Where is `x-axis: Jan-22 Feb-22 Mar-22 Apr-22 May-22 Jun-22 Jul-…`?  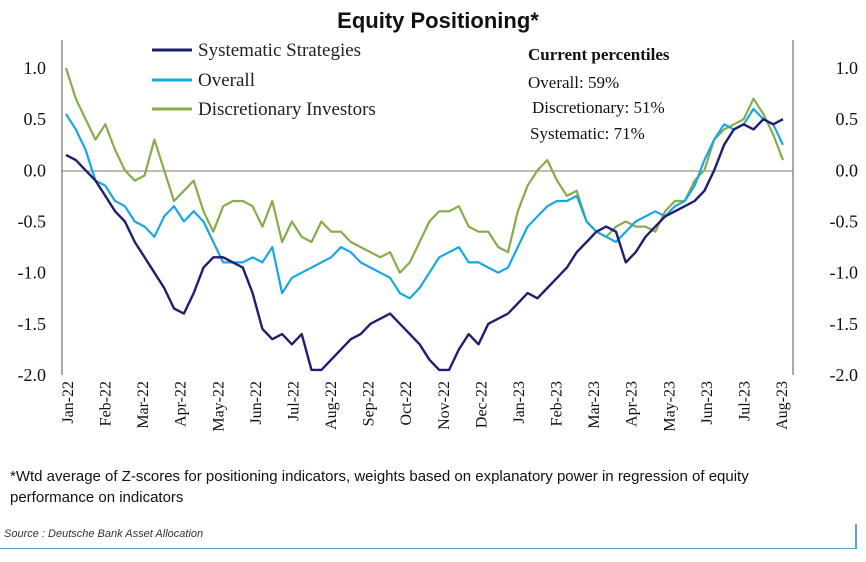 x-axis: Jan-22 Feb-22 Mar-22 Apr-22 May-22 Jun-22 Jul-… is located at coordinates (425, 406).